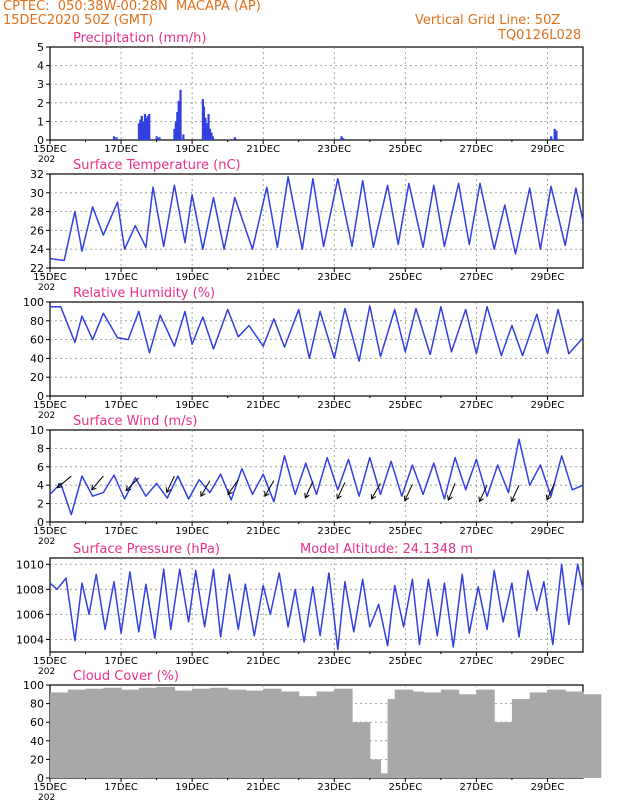  What do you see at coordinates (37, 704) in the screenshot?
I see `y-tick-label: 80` at bounding box center [37, 704].